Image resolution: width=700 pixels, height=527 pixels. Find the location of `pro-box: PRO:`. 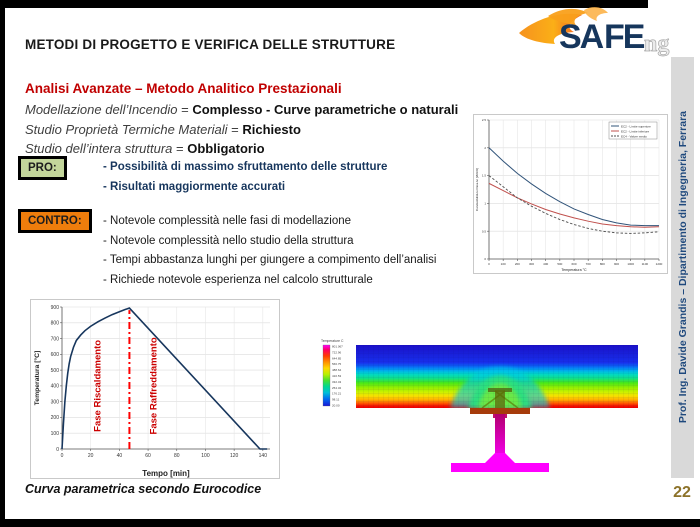

pro-box: PRO: is located at coordinates (42, 168).